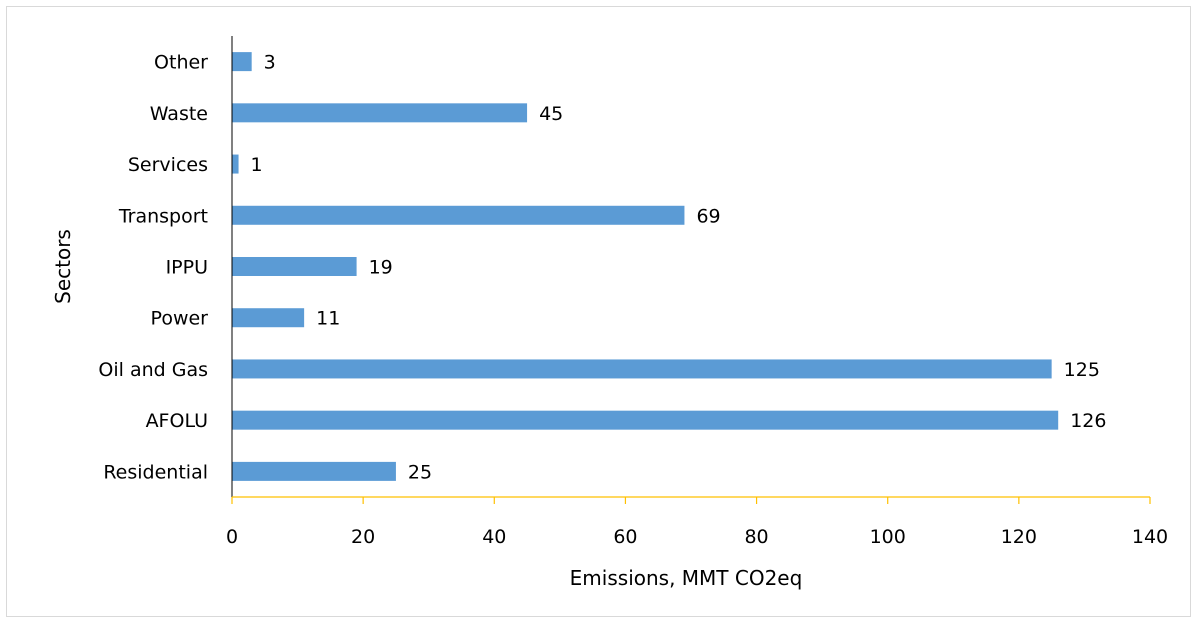  I want to click on data-label: 3, so click(270, 63).